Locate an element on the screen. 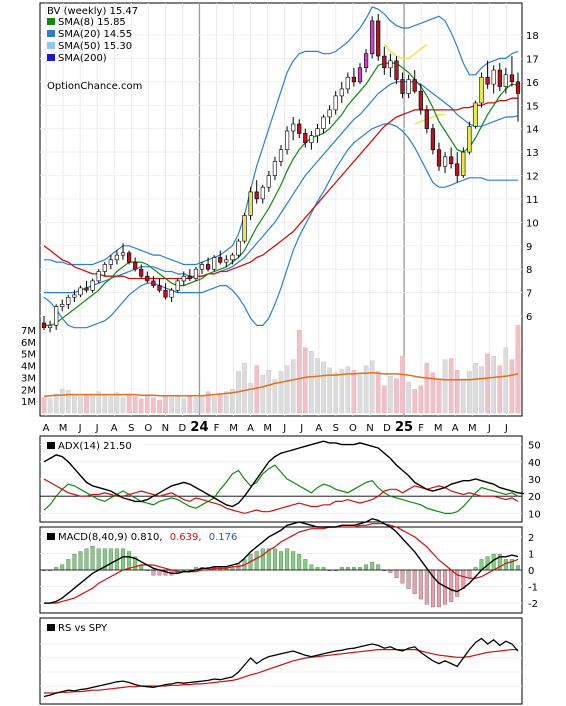 The height and width of the screenshot is (706, 566). x-tick-label: F is located at coordinates (217, 428).